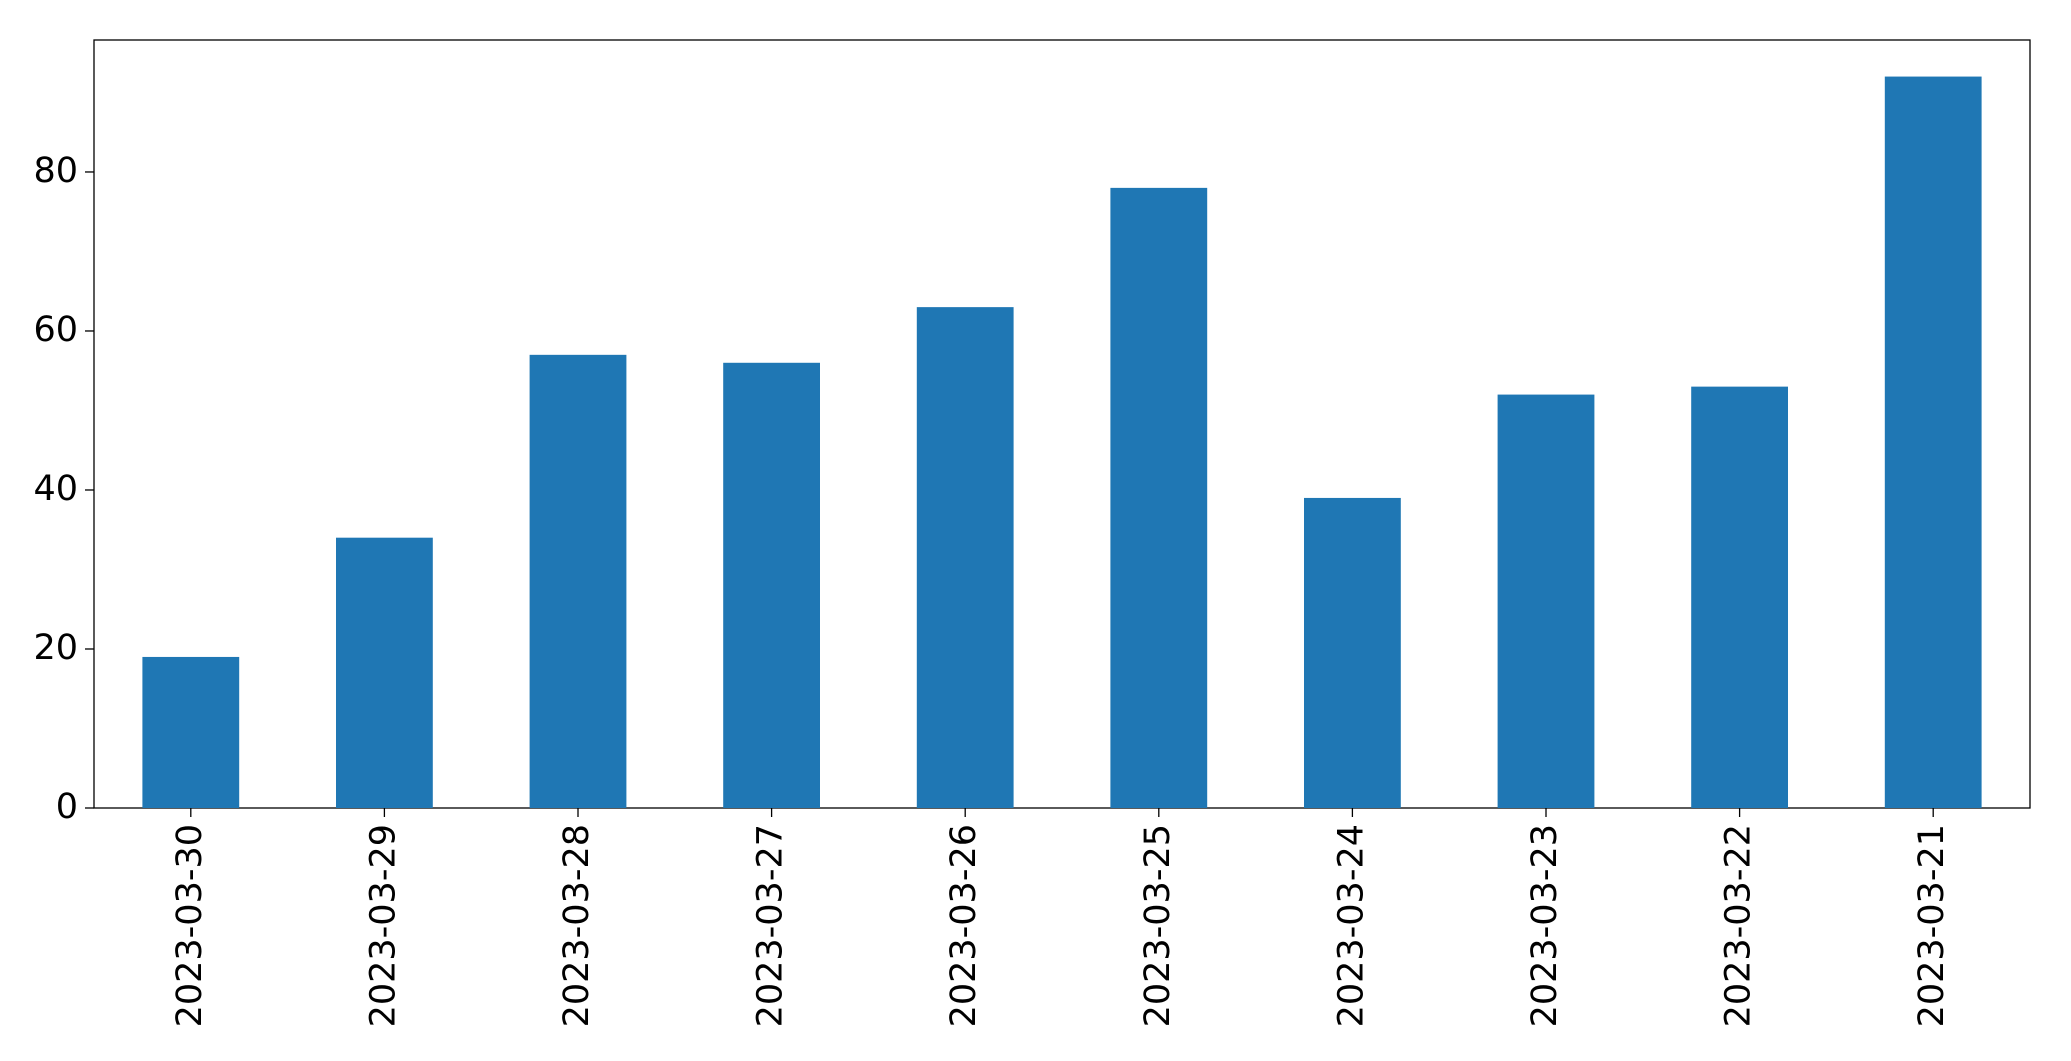 This screenshot has width=2071, height=1061. Describe the element at coordinates (383, 925) in the screenshot. I see `x-tick-label: 2023-03-29` at that location.